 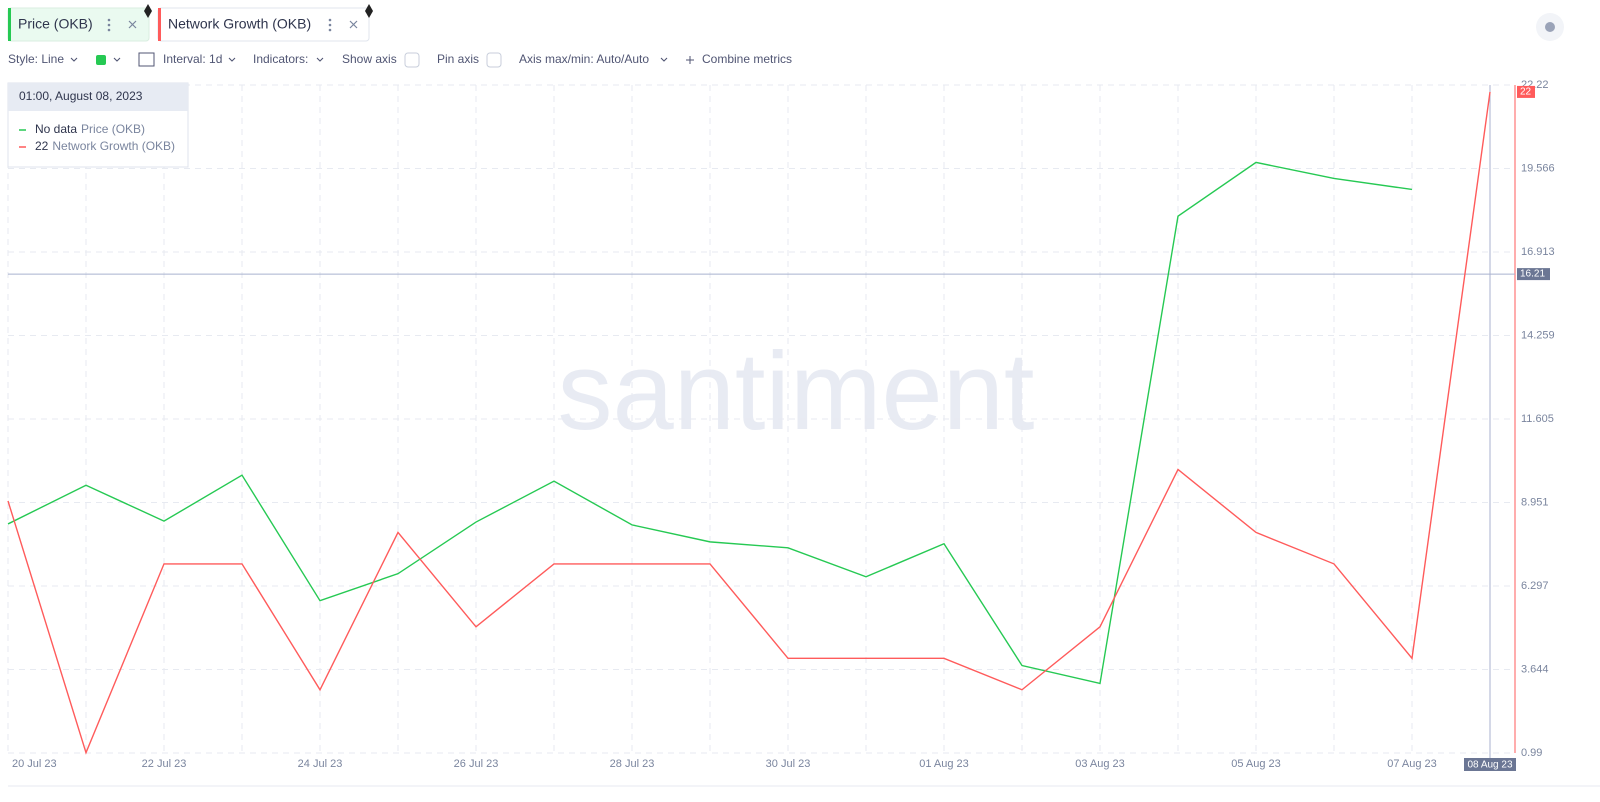 I want to click on x-tick-label: 24 Jul 23, so click(x=320, y=764).